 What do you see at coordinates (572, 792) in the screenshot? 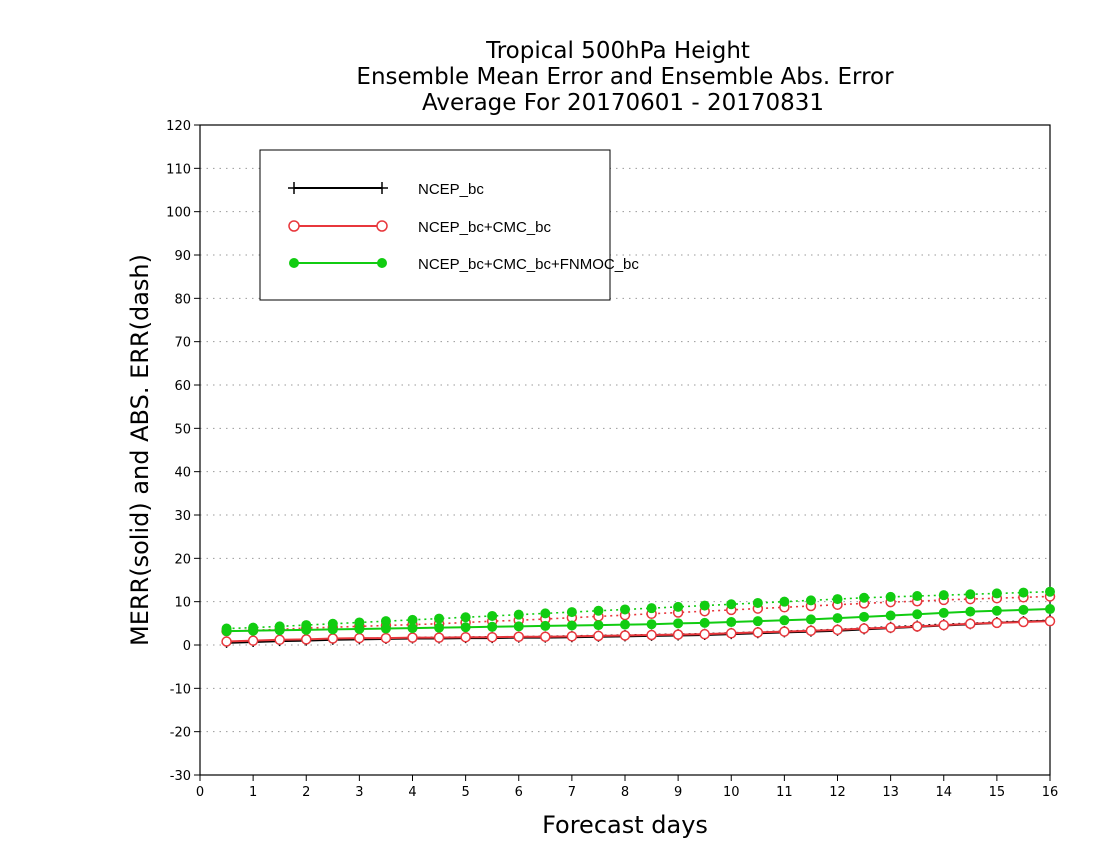
I see `x-tick-label: 7` at bounding box center [572, 792].